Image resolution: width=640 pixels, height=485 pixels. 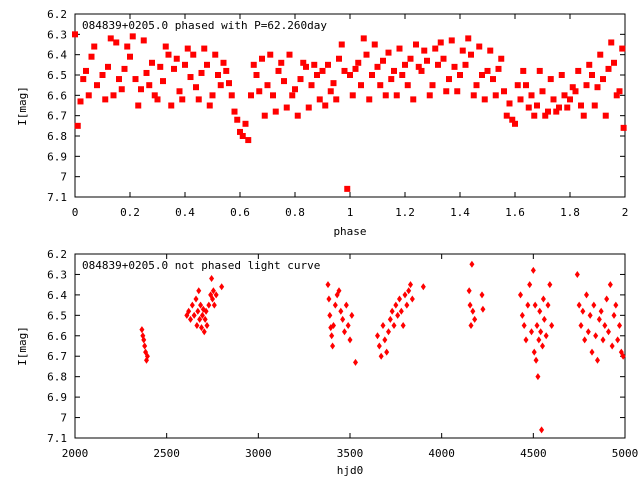 I want to click on x-tick-label: 1.6, so click(x=515, y=212).